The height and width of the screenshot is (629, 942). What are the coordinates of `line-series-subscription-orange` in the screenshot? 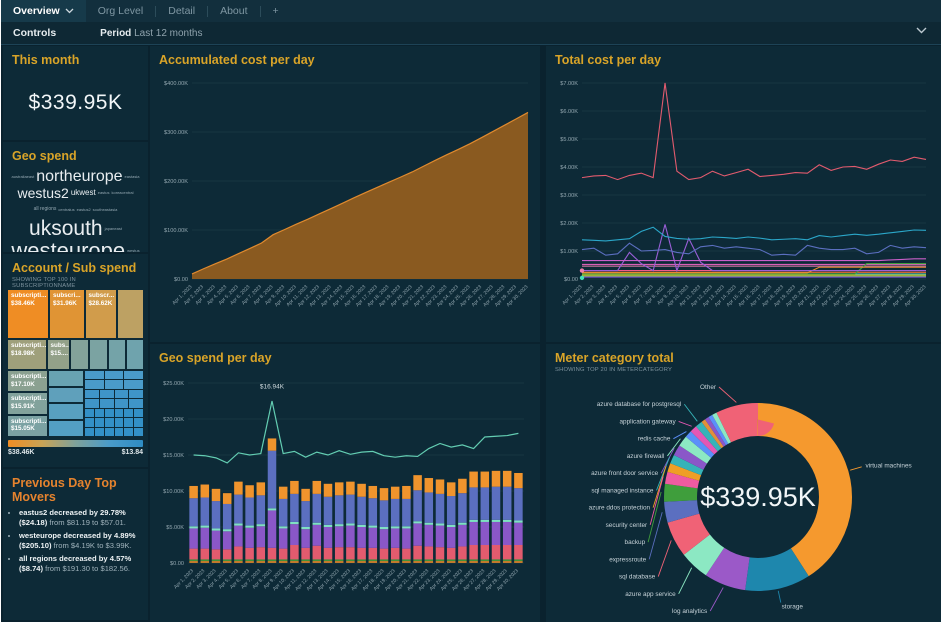 It's located at (754, 270).